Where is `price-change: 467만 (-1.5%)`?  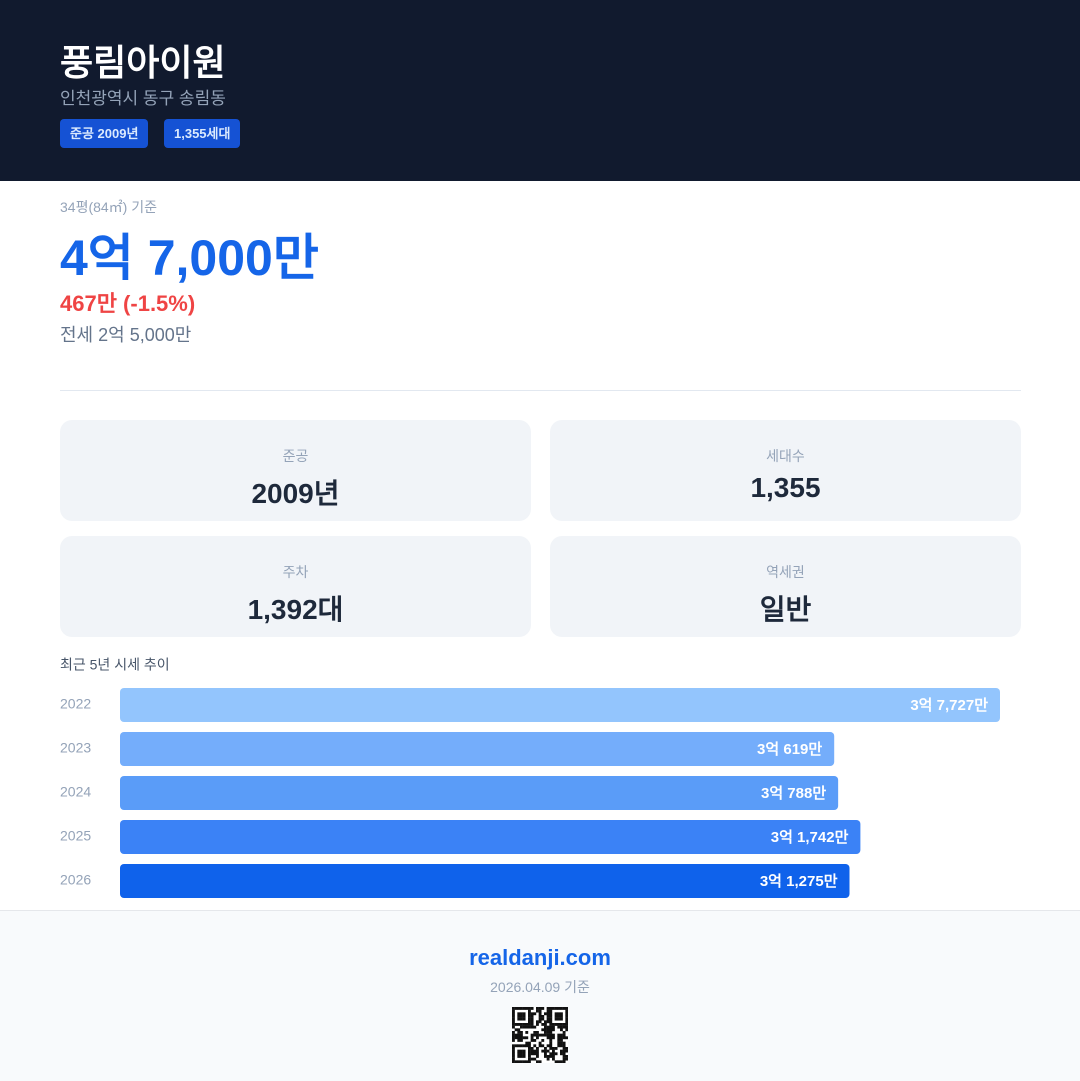
price-change: 467만 (-1.5%) is located at coordinates (128, 303).